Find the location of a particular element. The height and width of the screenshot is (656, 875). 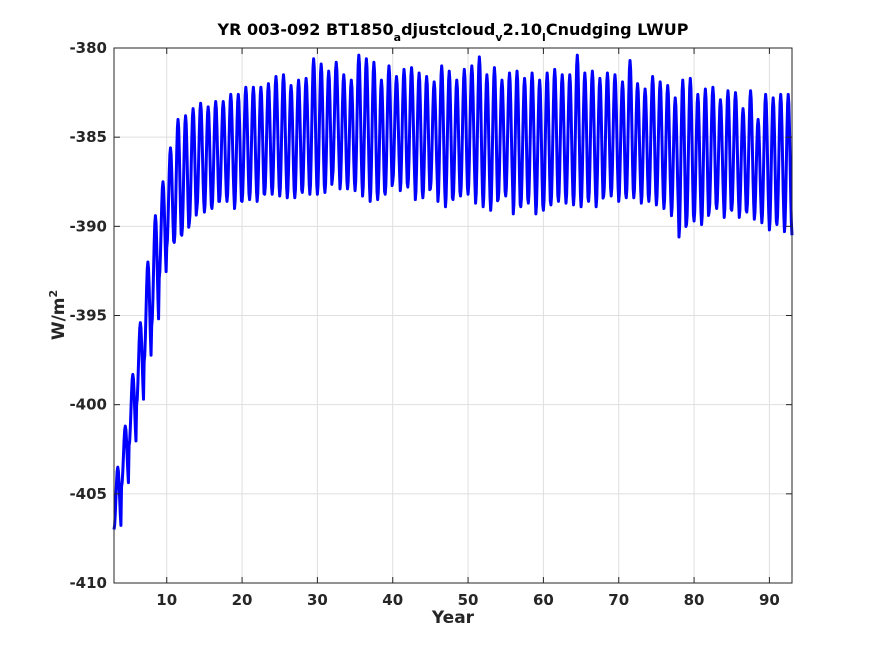

title-segment: djustcloud is located at coordinates (448, 29).